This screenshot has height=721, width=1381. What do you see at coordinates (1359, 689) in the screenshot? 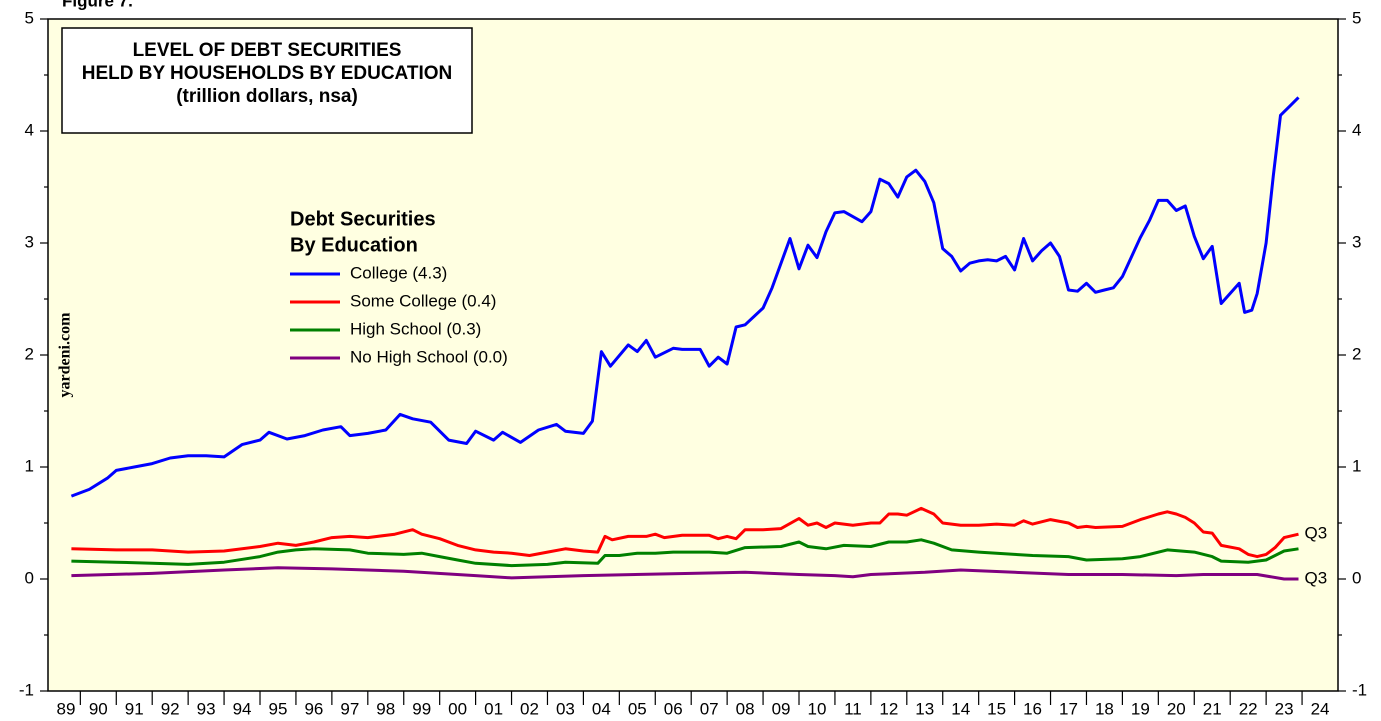
I see `y2-tick-label: -1` at bounding box center [1359, 689].